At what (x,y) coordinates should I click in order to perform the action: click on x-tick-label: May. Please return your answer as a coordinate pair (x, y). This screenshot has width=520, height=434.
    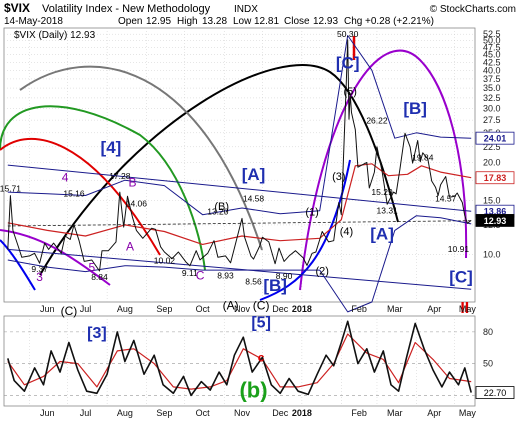
    Looking at the image, I should click on (468, 309).